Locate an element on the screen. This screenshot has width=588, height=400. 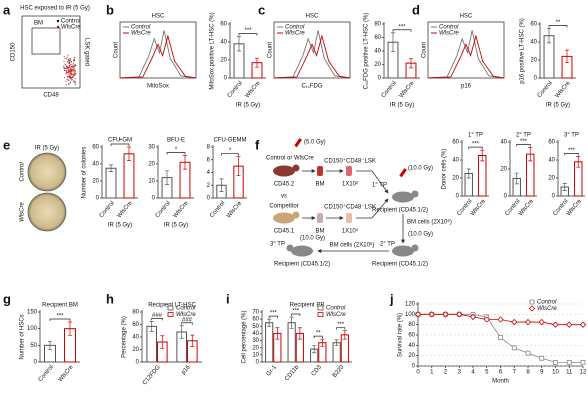
x-tick-label: 11 is located at coordinates (569, 373).